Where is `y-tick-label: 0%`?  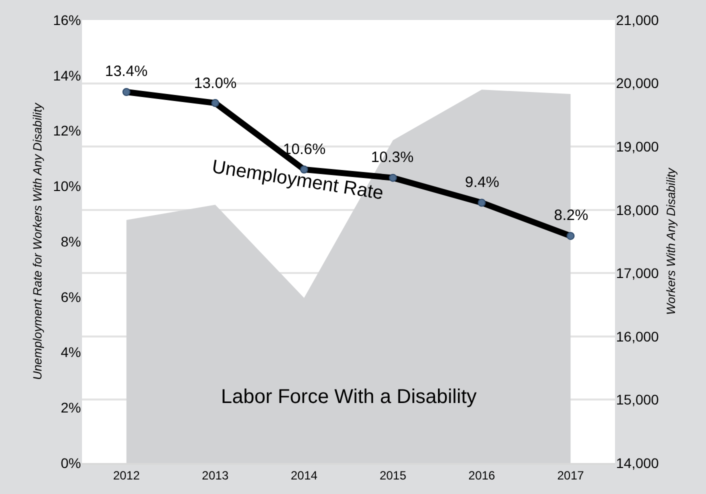 y-tick-label: 0% is located at coordinates (70, 462).